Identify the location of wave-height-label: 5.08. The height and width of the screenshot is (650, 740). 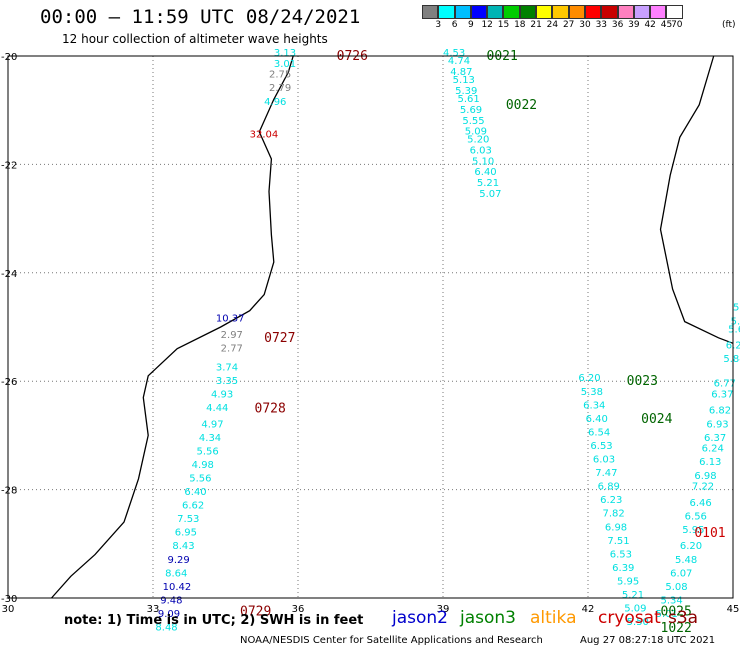
(676, 587).